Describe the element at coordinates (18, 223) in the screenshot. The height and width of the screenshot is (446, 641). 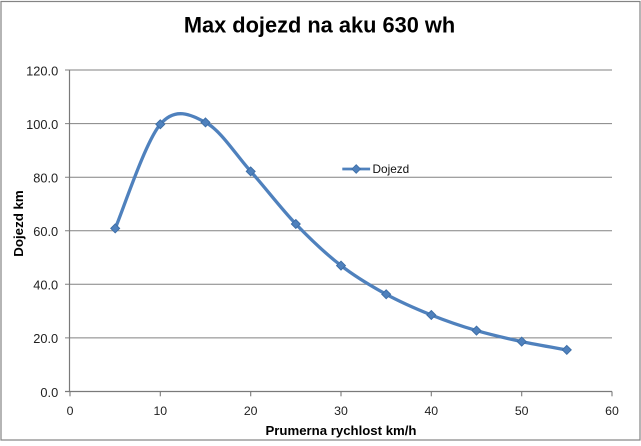
I see `svg-text: Dojezd km` at that location.